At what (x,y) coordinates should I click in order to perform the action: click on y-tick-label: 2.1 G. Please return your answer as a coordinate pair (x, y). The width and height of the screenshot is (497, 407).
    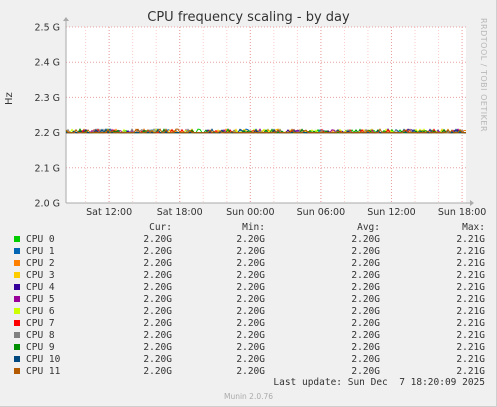
    Looking at the image, I should click on (48, 168).